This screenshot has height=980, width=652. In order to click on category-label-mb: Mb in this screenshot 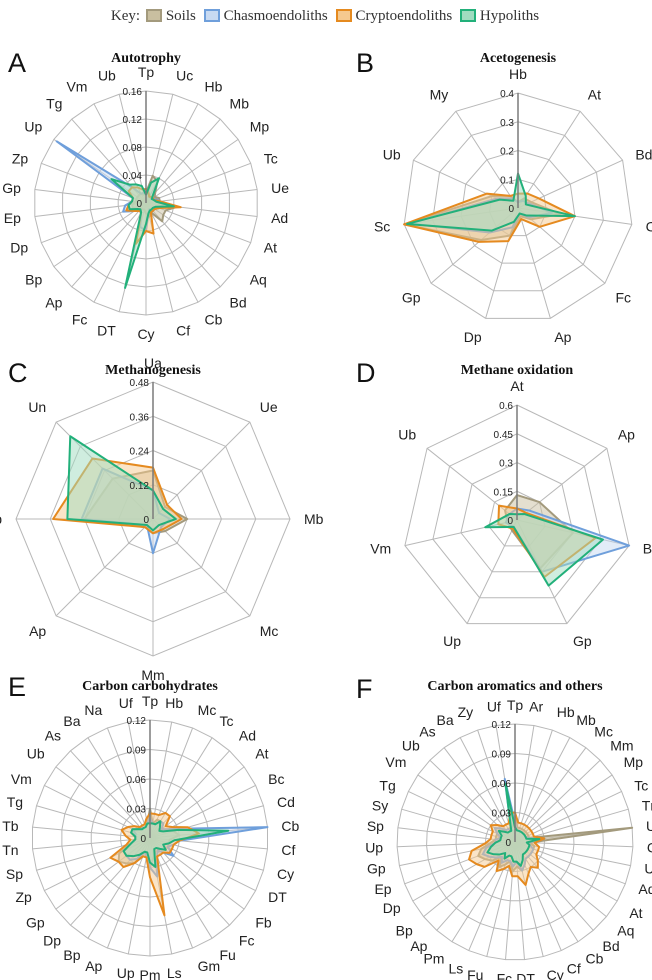, I will do `click(314, 519)`.